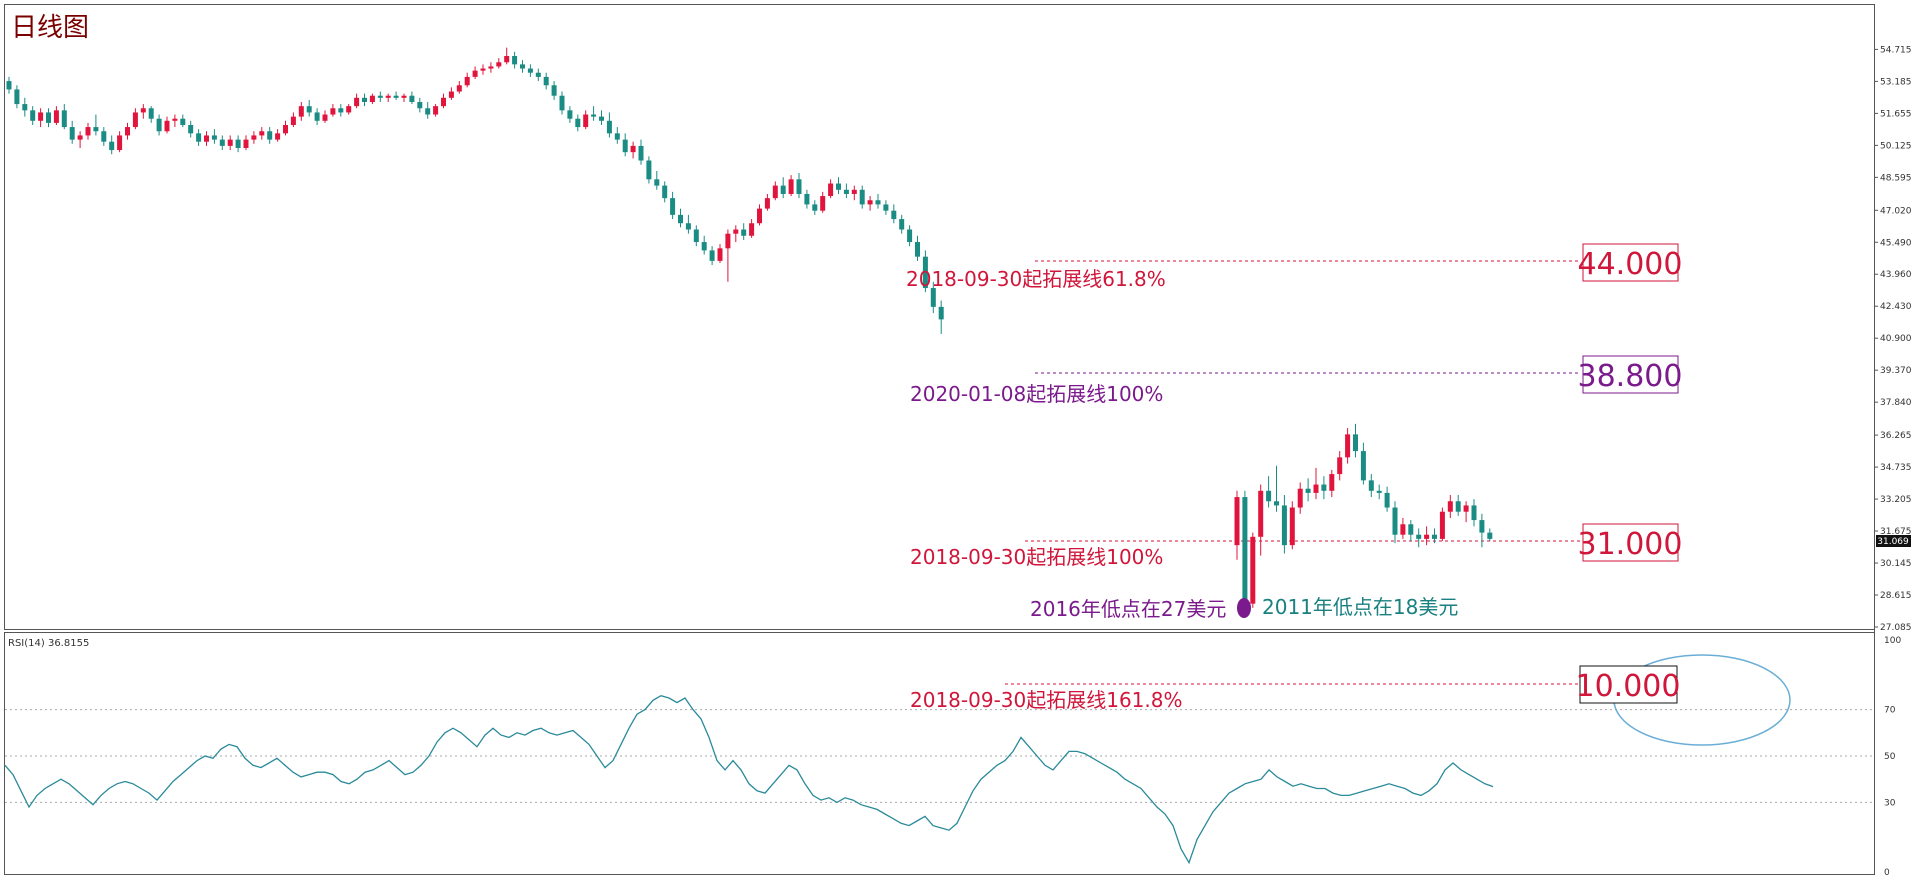 Image resolution: width=1911 pixels, height=879 pixels. What do you see at coordinates (1036, 394) in the screenshot?
I see `fib-100-2020-label: 2020-01-08起拓展线100%` at bounding box center [1036, 394].